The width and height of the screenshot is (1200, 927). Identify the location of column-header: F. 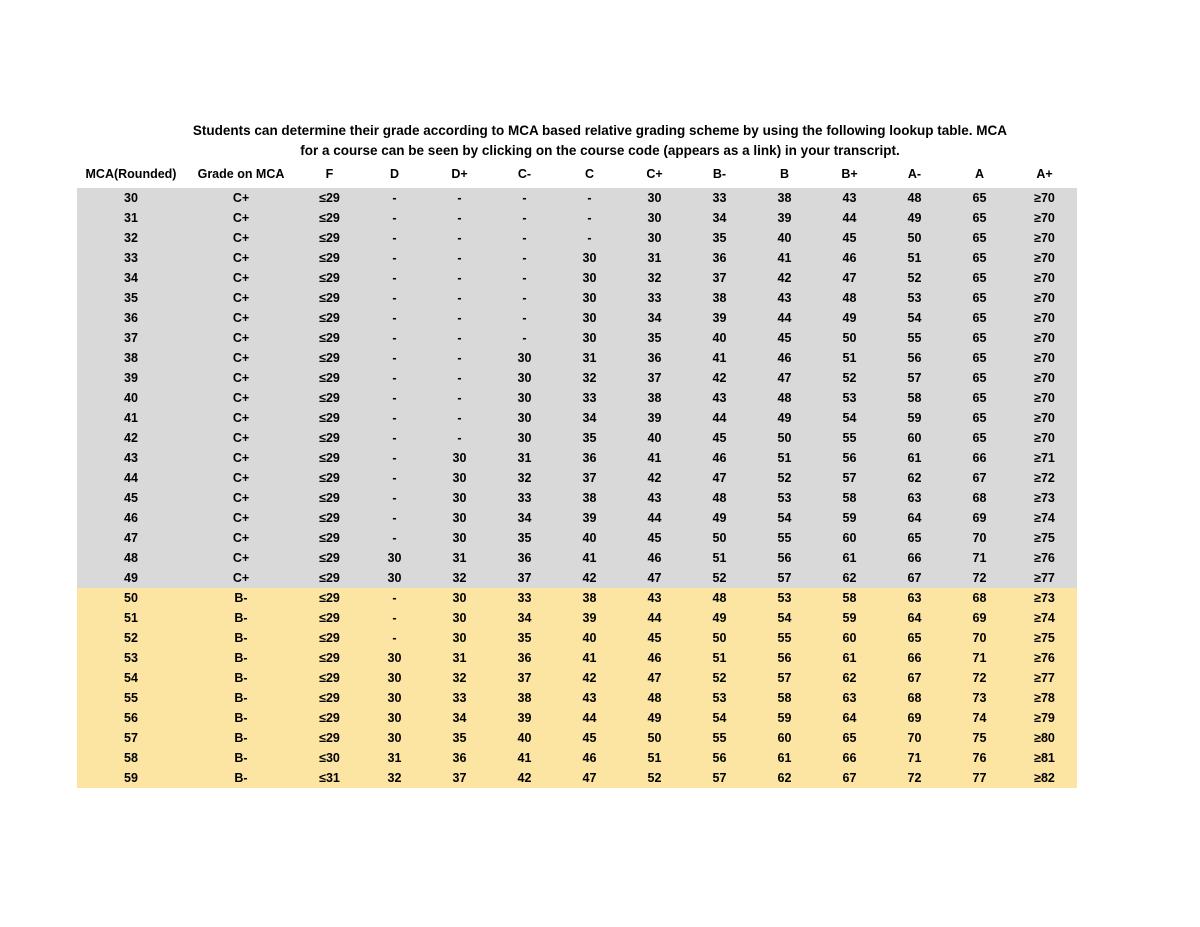
(329, 174).